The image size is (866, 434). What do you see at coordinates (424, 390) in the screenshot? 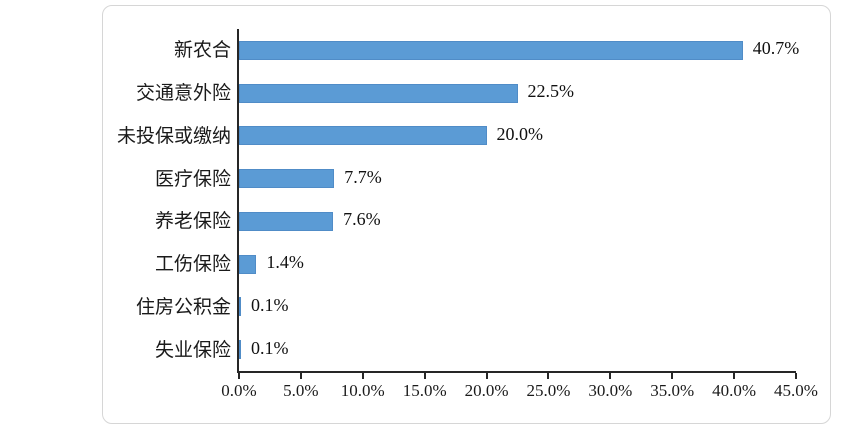
I see `x-tick-label: 15.0%` at bounding box center [424, 390].